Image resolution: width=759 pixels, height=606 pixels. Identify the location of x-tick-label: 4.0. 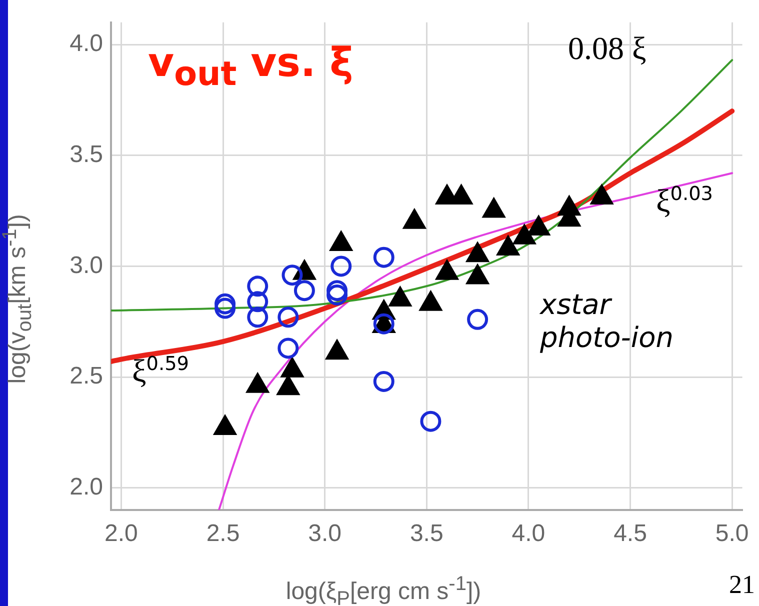
(529, 534).